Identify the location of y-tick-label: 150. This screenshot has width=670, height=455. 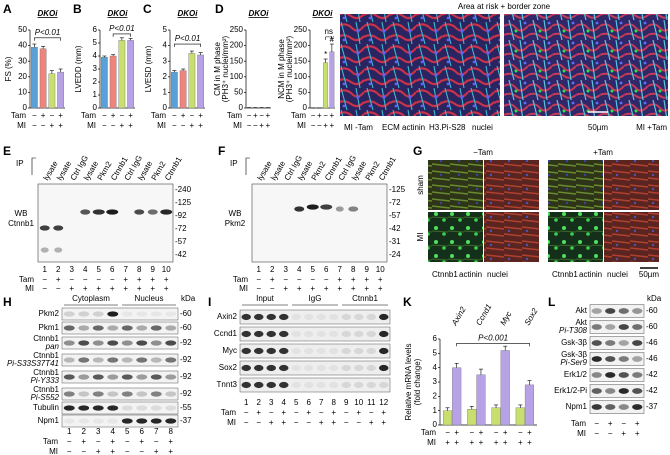
(301, 60).